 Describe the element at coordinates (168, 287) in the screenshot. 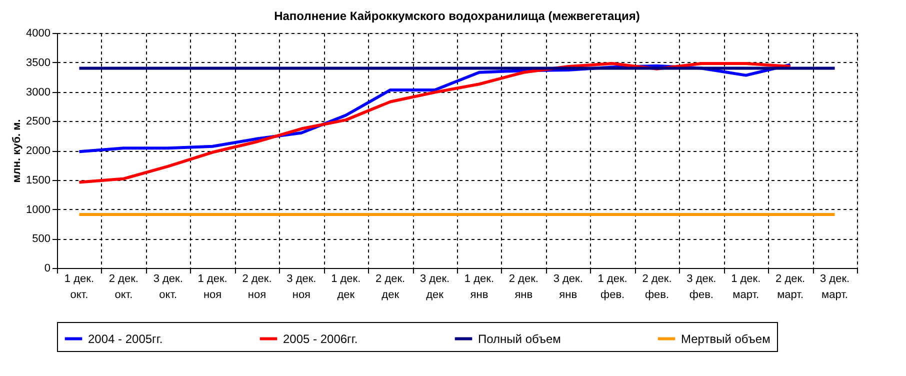

I see `x-tick-label: 3 дек. окт.` at that location.